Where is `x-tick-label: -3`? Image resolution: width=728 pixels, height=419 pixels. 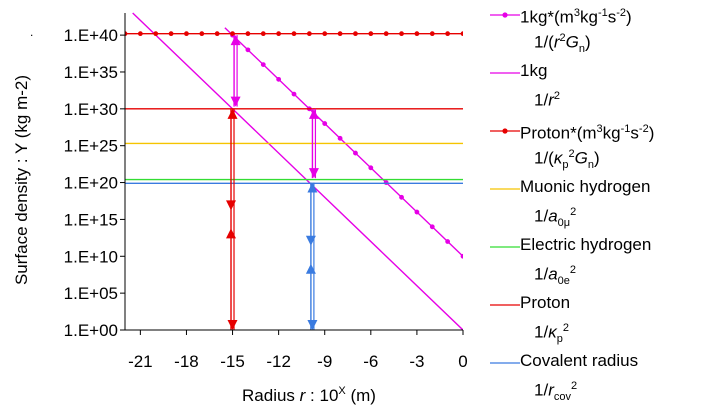 x-tick-label: -3 is located at coordinates (416, 361).